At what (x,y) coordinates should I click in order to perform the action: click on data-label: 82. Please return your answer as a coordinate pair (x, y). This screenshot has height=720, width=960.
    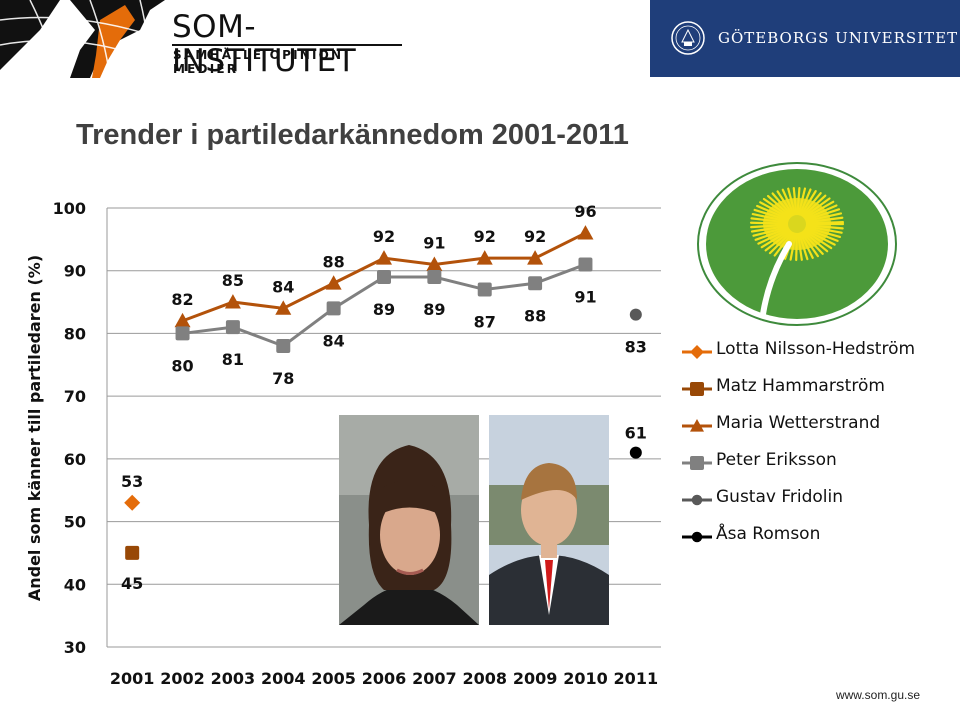
    Looking at the image, I should click on (182, 299).